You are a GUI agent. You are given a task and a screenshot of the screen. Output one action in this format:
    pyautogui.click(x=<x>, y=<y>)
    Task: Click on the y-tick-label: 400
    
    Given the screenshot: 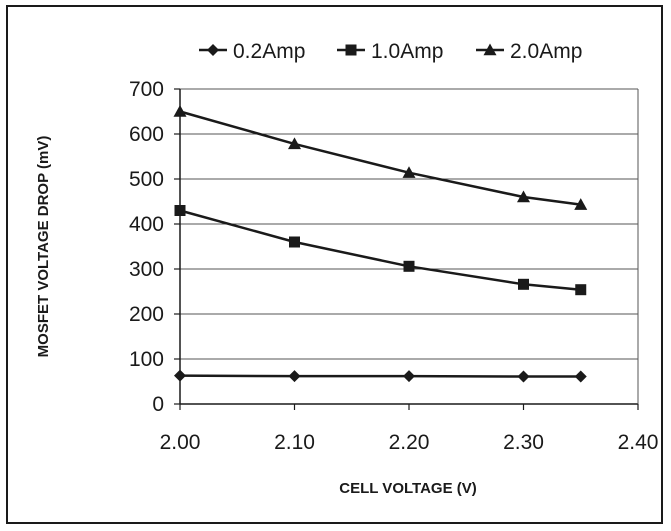 What is the action you would take?
    pyautogui.click(x=146, y=224)
    